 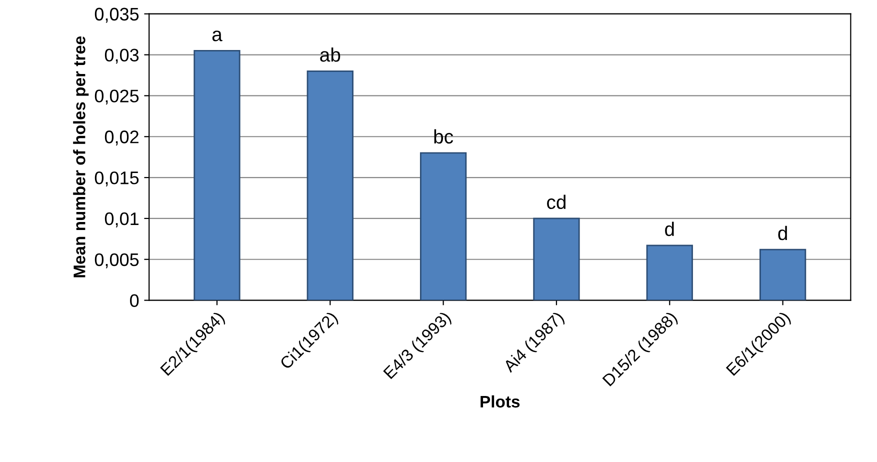 What do you see at coordinates (444, 136) in the screenshot?
I see `annotation: bc` at bounding box center [444, 136].